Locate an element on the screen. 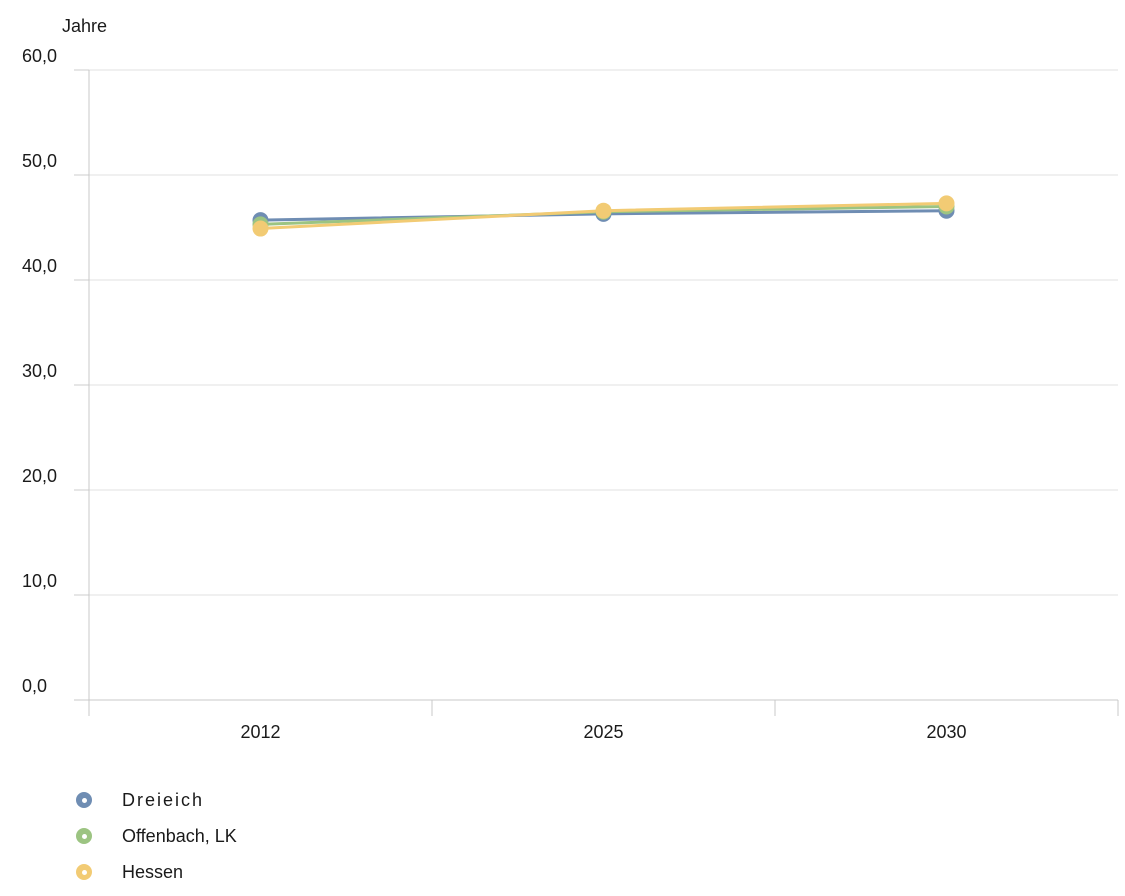 The image size is (1125, 896). y-tick-label: 20,0 is located at coordinates (39, 476).